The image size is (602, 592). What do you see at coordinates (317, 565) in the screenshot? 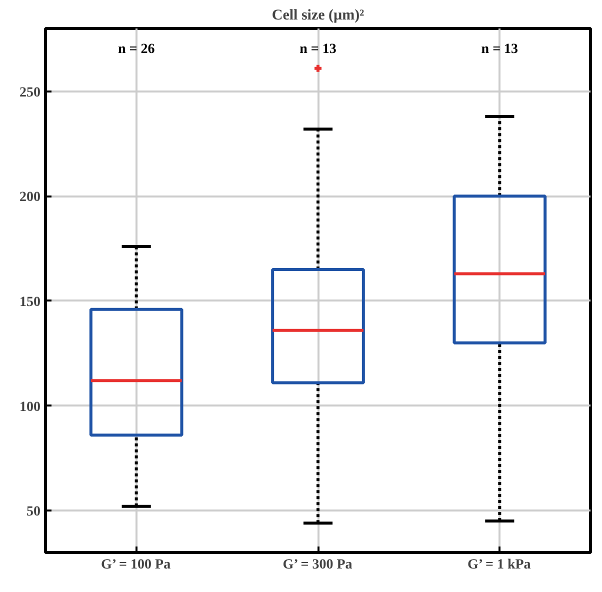
I see `x-tick-label: G’ = 300 Pa` at bounding box center [317, 565].